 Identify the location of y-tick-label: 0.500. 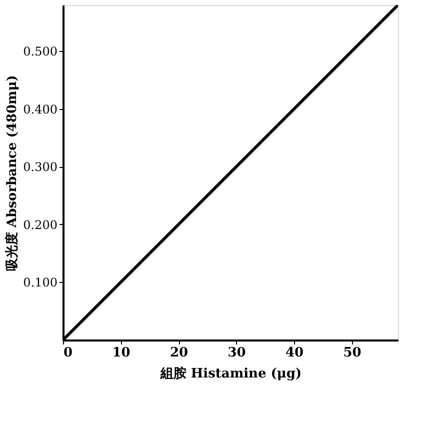
(40, 51).